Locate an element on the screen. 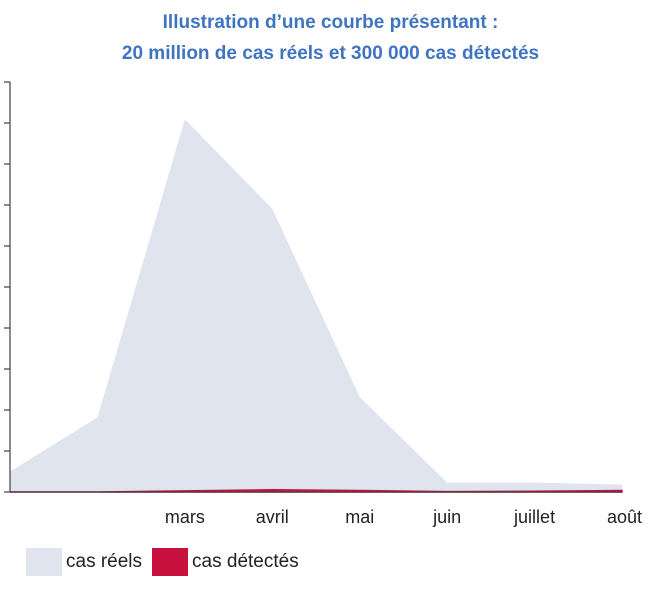 This screenshot has height=592, width=661. x-tick-label: avril is located at coordinates (272, 517).